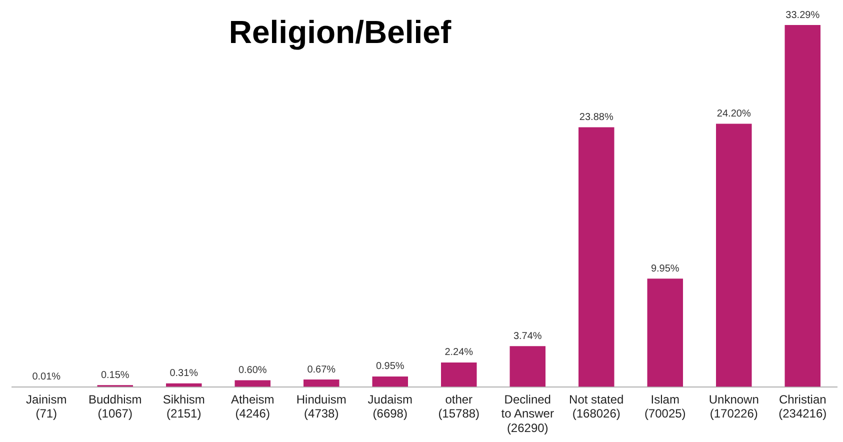  What do you see at coordinates (340, 32) in the screenshot?
I see `chart-title: Religion/Belief` at bounding box center [340, 32].